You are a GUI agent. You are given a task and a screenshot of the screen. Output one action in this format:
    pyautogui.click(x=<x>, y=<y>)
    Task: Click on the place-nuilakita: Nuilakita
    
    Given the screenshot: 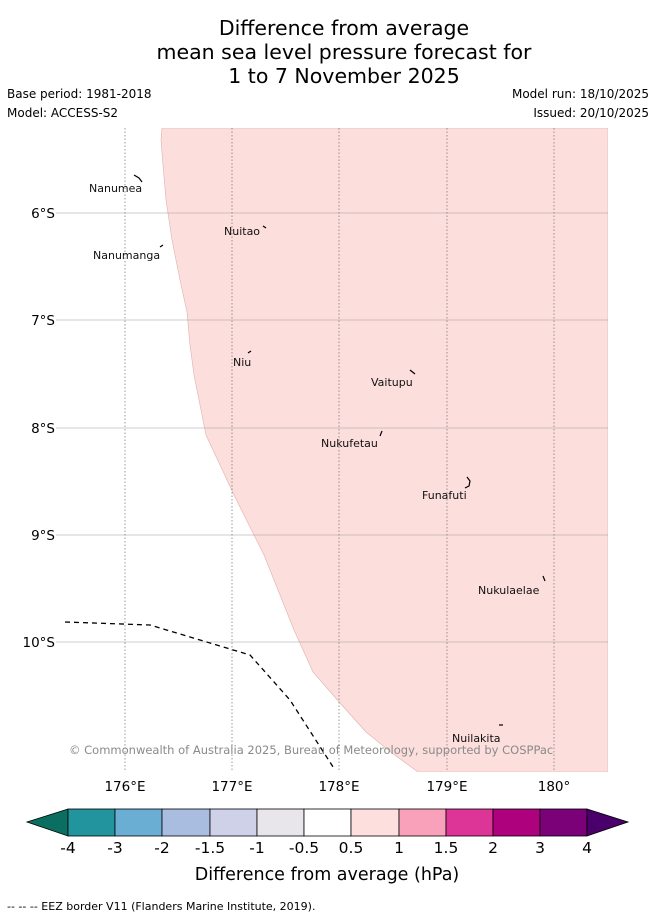 What is the action you would take?
    pyautogui.click(x=476, y=738)
    